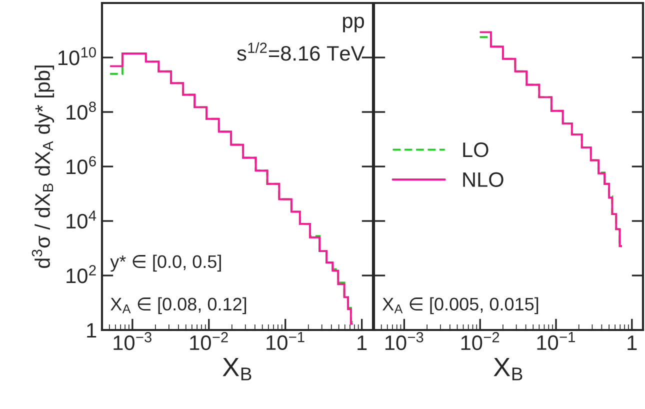 This screenshot has width=645, height=409. I want to click on y-tick-label: 10$^{4}$, so click(81, 219).